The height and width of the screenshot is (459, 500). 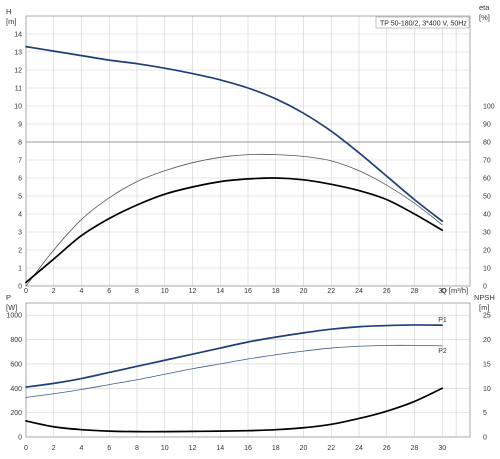 What do you see at coordinates (109, 291) in the screenshot?
I see `top-x-tick-6: 6` at bounding box center [109, 291].